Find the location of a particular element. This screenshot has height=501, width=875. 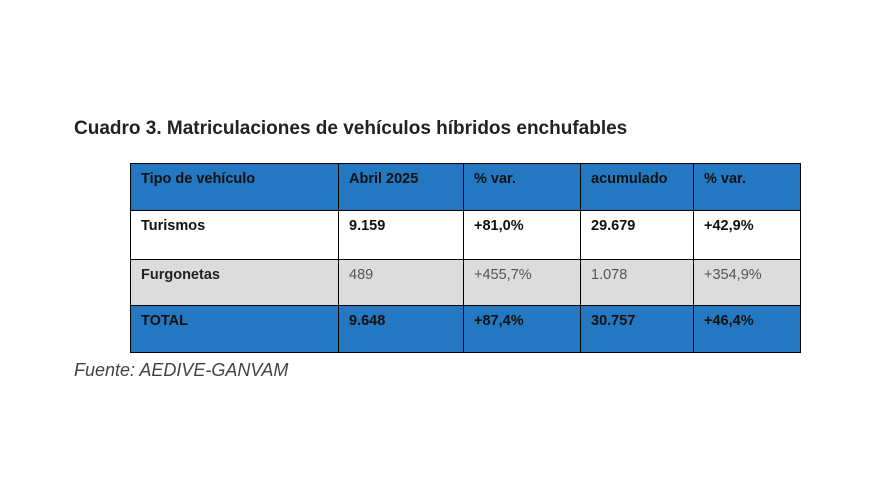

table-cell: 29.679 is located at coordinates (637, 235).